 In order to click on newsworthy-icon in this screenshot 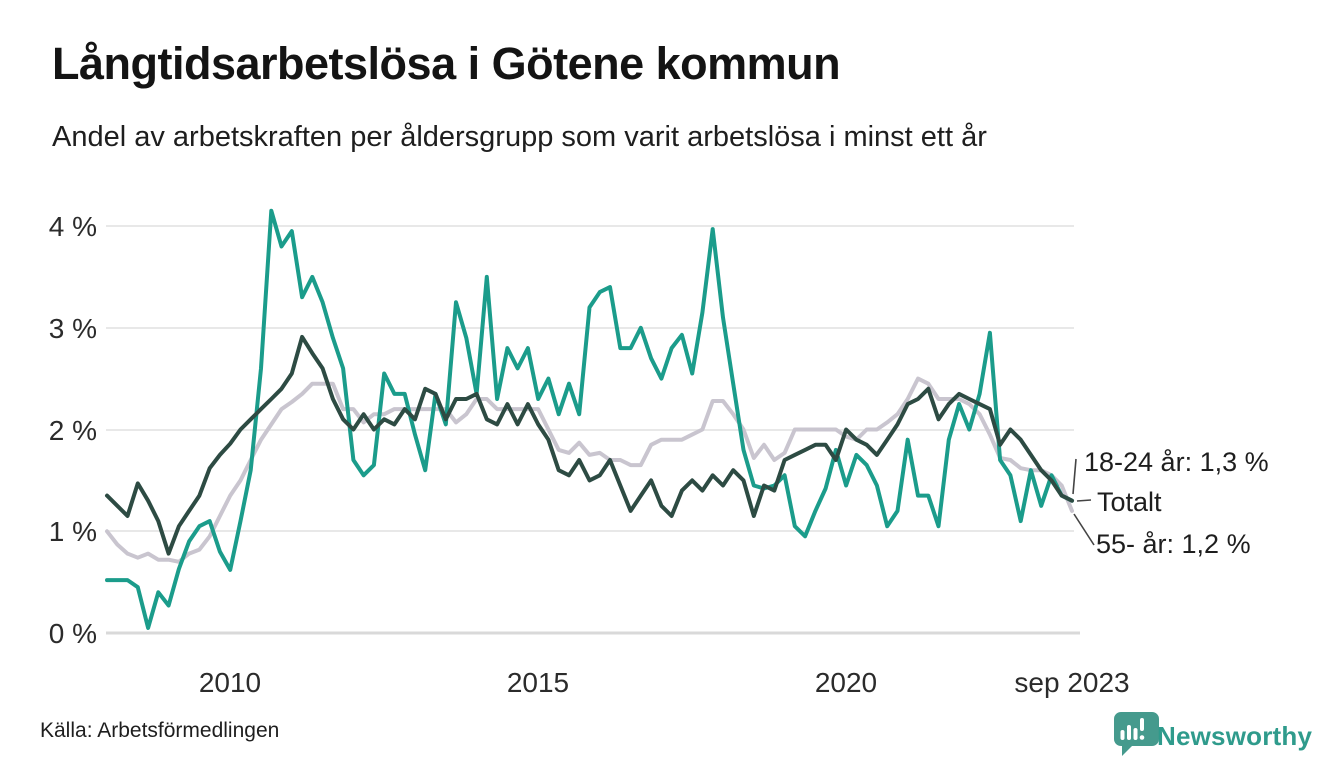, I will do `click(1136, 734)`.